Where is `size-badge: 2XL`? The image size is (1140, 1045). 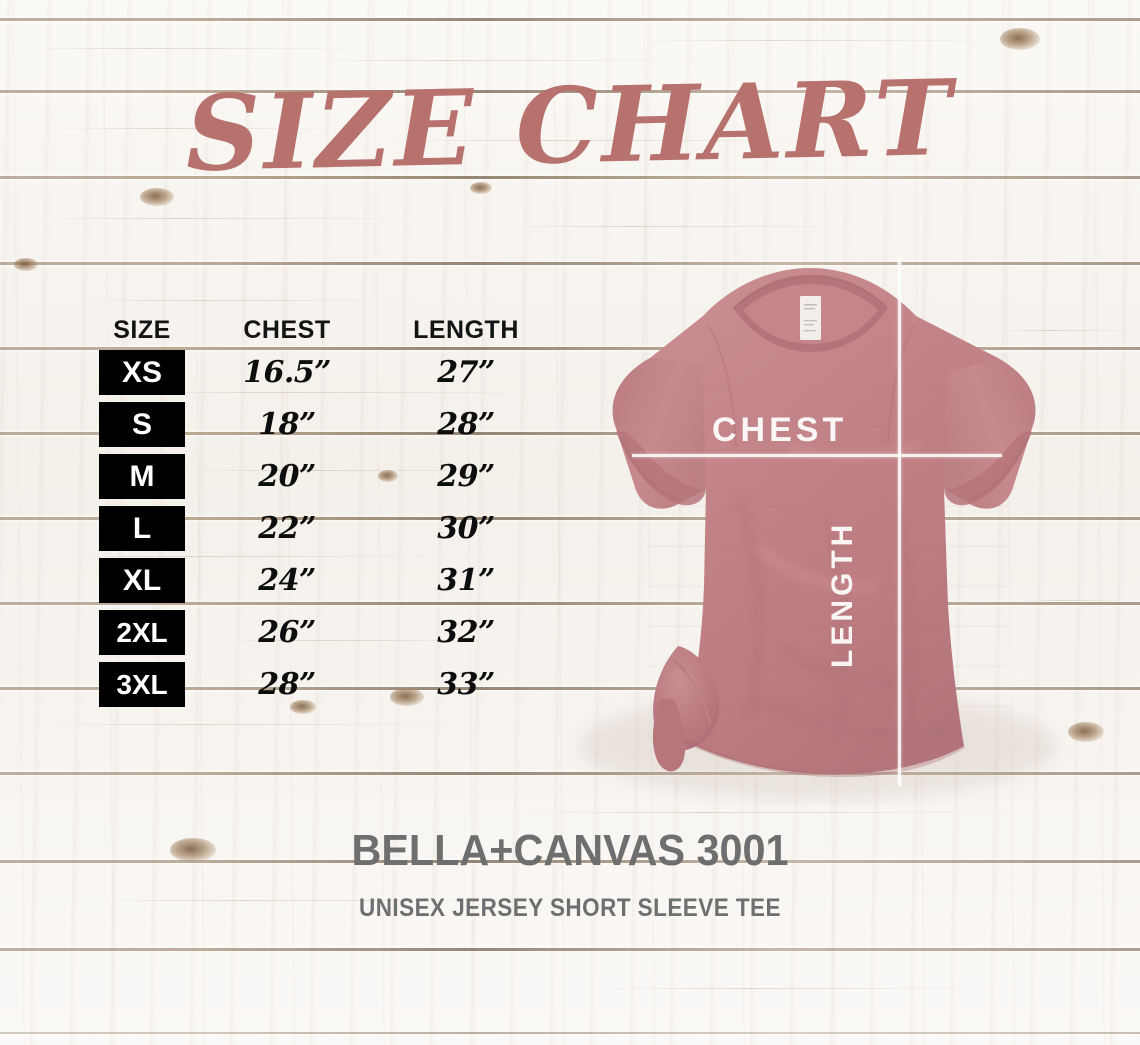 size-badge: 2XL is located at coordinates (142, 632).